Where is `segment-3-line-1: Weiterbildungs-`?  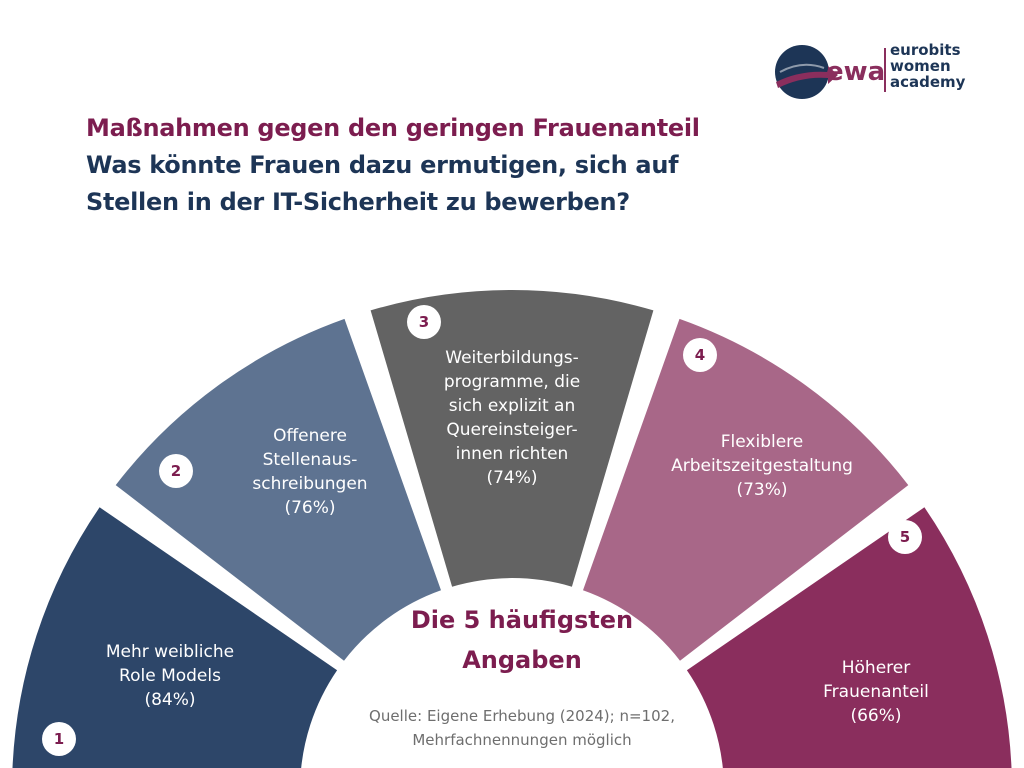 segment-3-line-1: Weiterbildungs- is located at coordinates (512, 358).